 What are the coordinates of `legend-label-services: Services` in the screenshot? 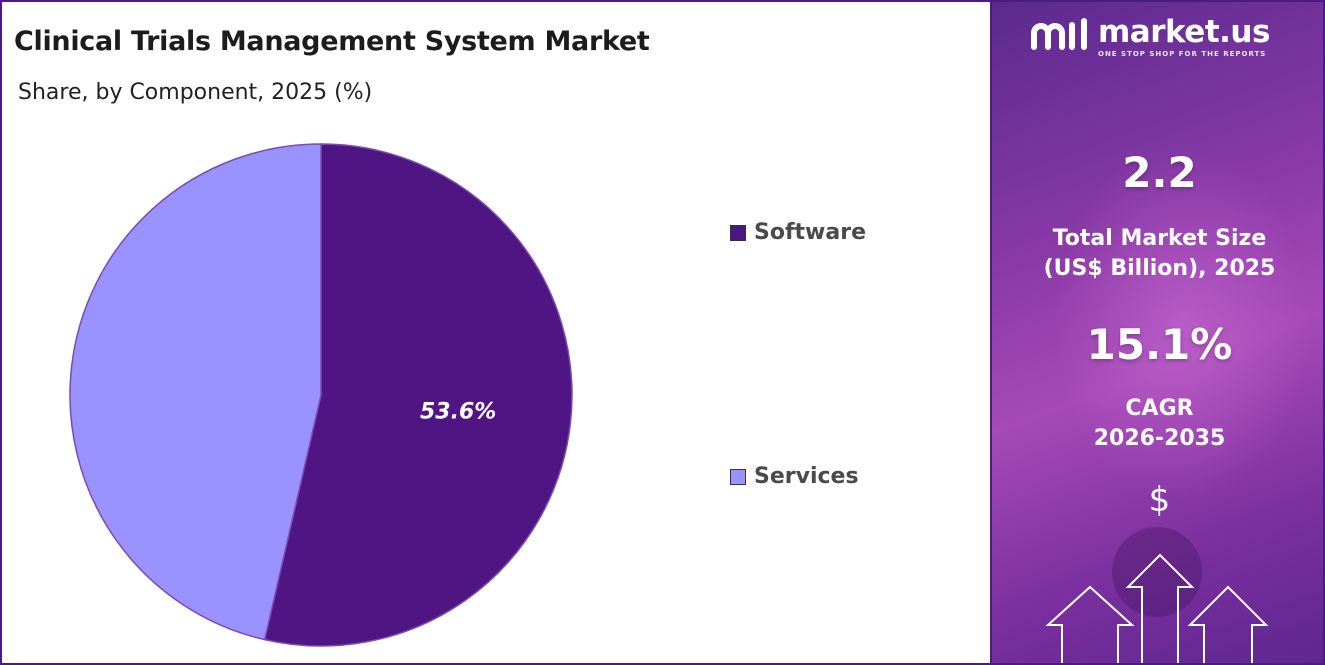 It's located at (806, 476).